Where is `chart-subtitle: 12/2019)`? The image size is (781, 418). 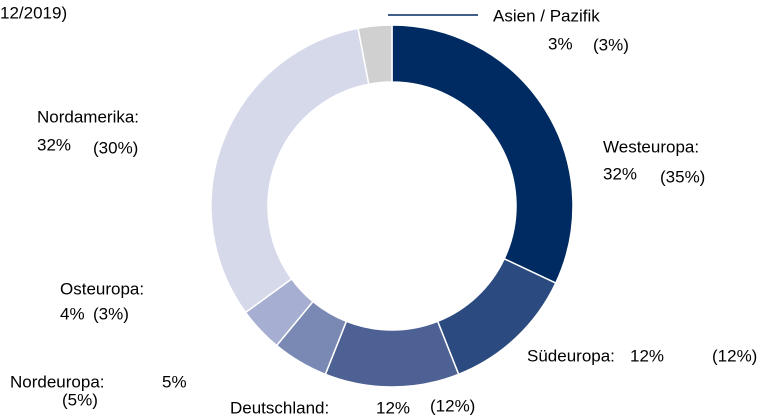
chart-subtitle: 12/2019) is located at coordinates (33, 12).